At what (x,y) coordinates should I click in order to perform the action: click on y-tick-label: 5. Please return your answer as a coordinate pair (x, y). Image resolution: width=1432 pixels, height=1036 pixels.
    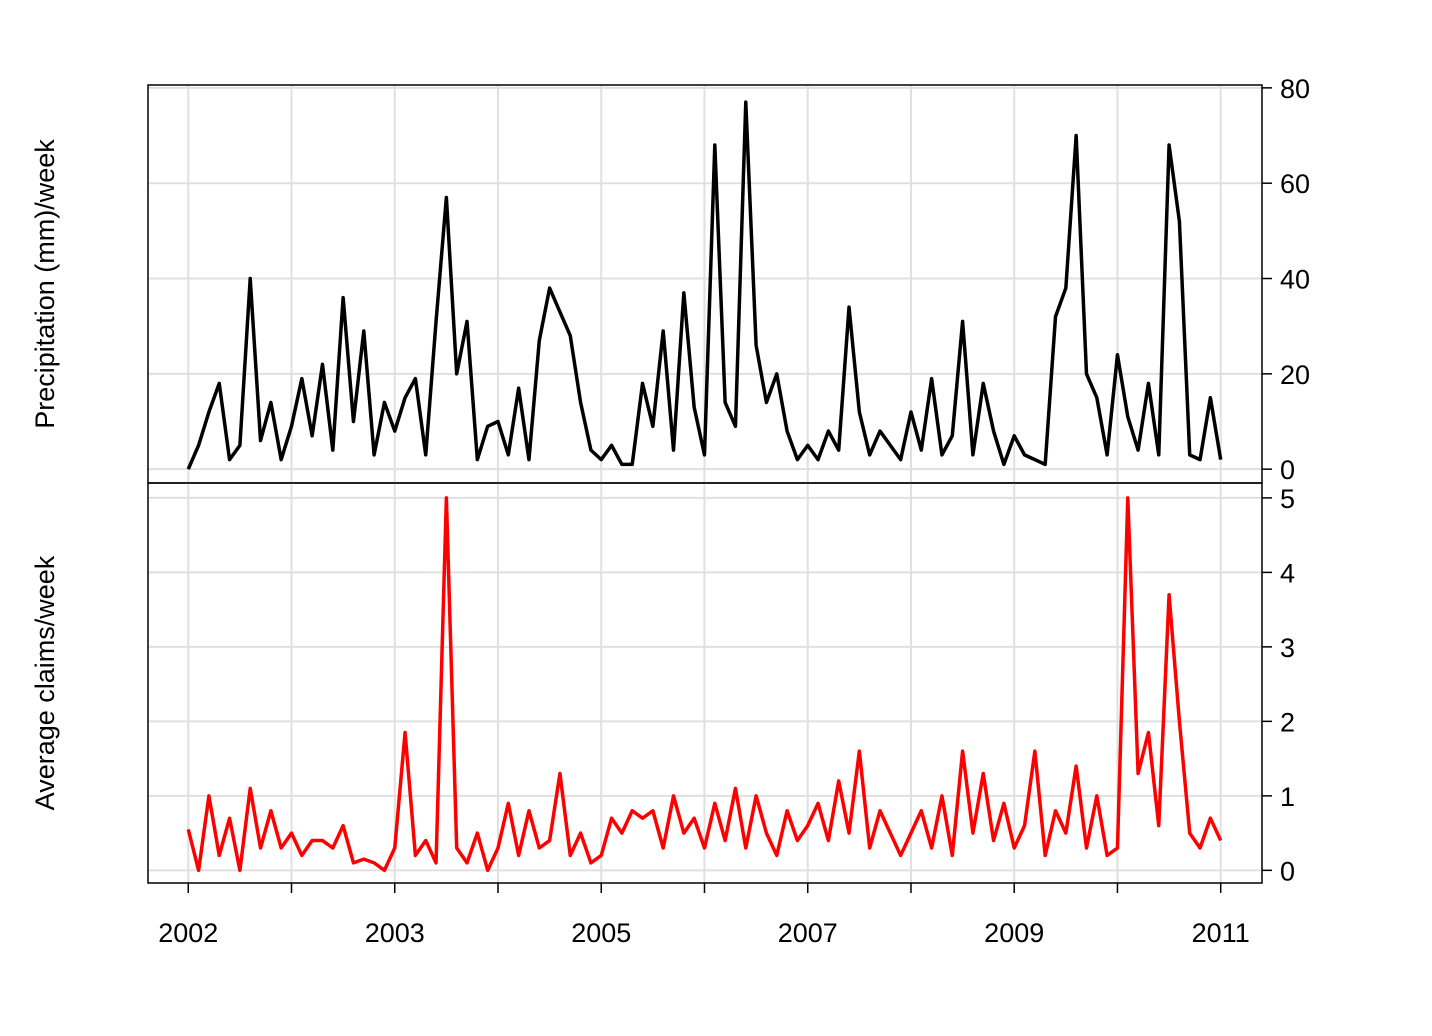
    Looking at the image, I should click on (1287, 499).